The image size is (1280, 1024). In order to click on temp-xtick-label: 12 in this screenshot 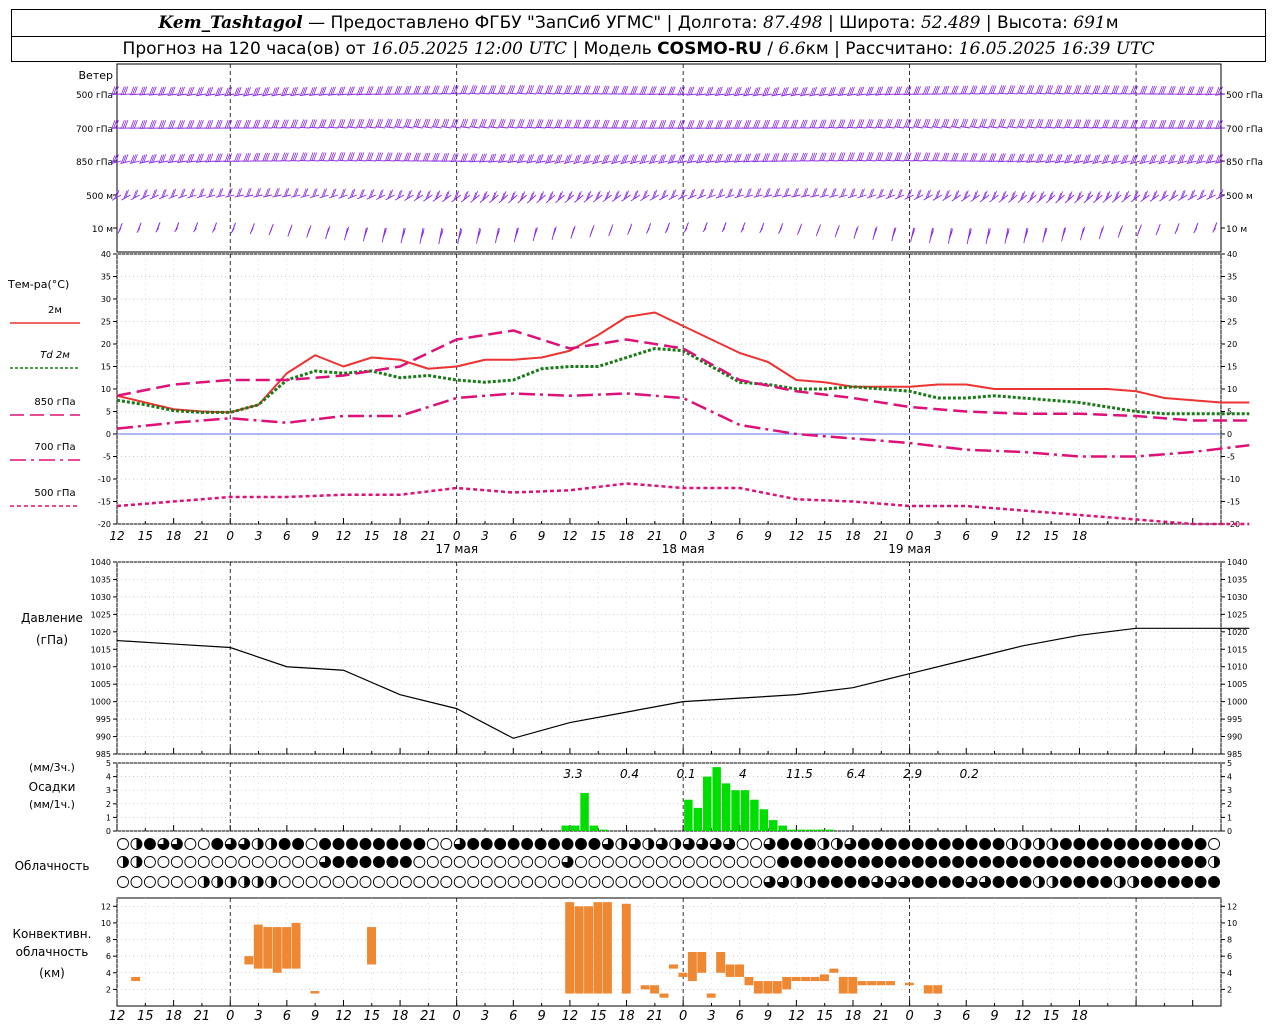, I will do `click(116, 536)`.